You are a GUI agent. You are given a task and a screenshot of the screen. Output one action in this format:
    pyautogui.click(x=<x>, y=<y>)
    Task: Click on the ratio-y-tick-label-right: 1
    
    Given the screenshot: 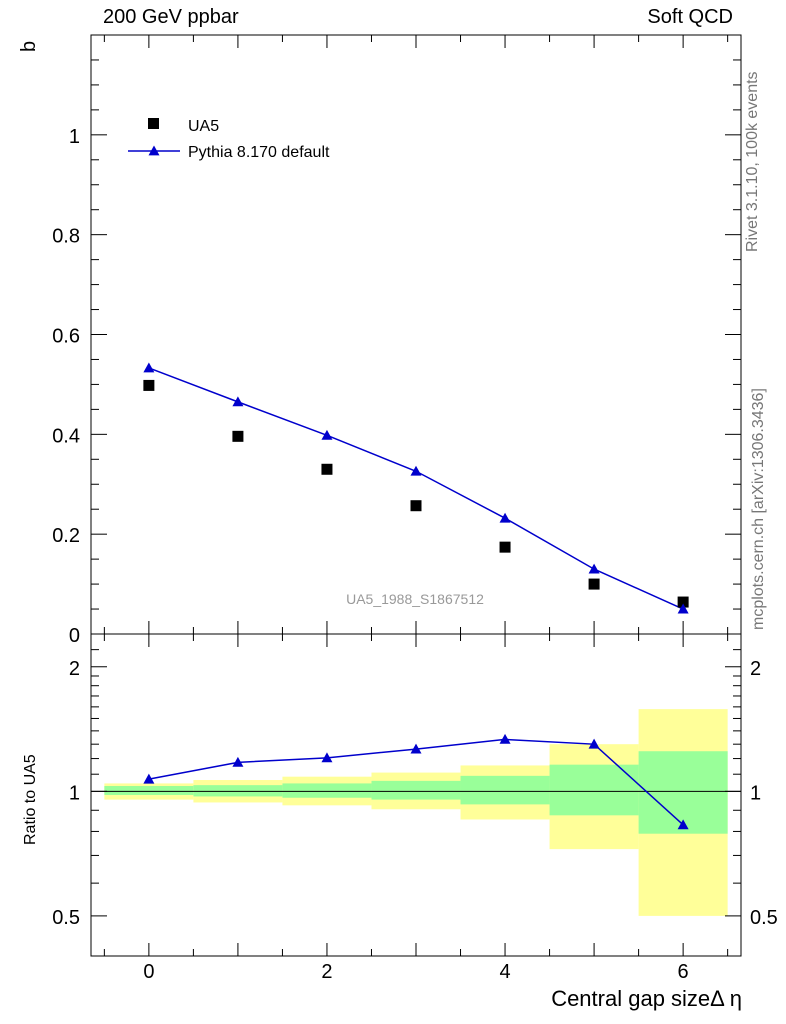 What is the action you would take?
    pyautogui.click(x=755, y=793)
    